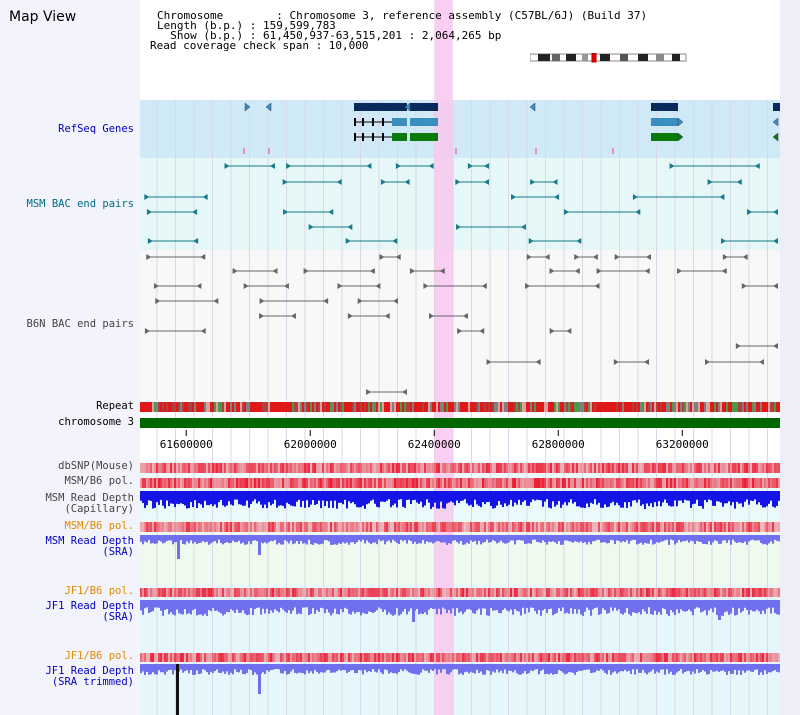 This screenshot has width=800, height=715. Describe the element at coordinates (460, 129) in the screenshot. I see `refseq-track-bg` at that location.